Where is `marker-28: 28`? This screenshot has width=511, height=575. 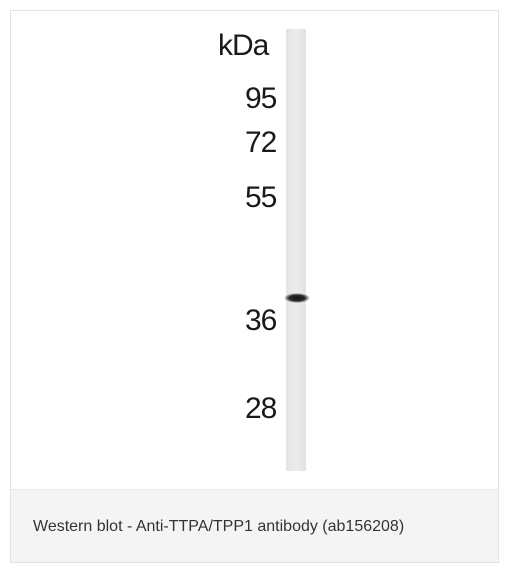 marker-28: 28 is located at coordinates (261, 408).